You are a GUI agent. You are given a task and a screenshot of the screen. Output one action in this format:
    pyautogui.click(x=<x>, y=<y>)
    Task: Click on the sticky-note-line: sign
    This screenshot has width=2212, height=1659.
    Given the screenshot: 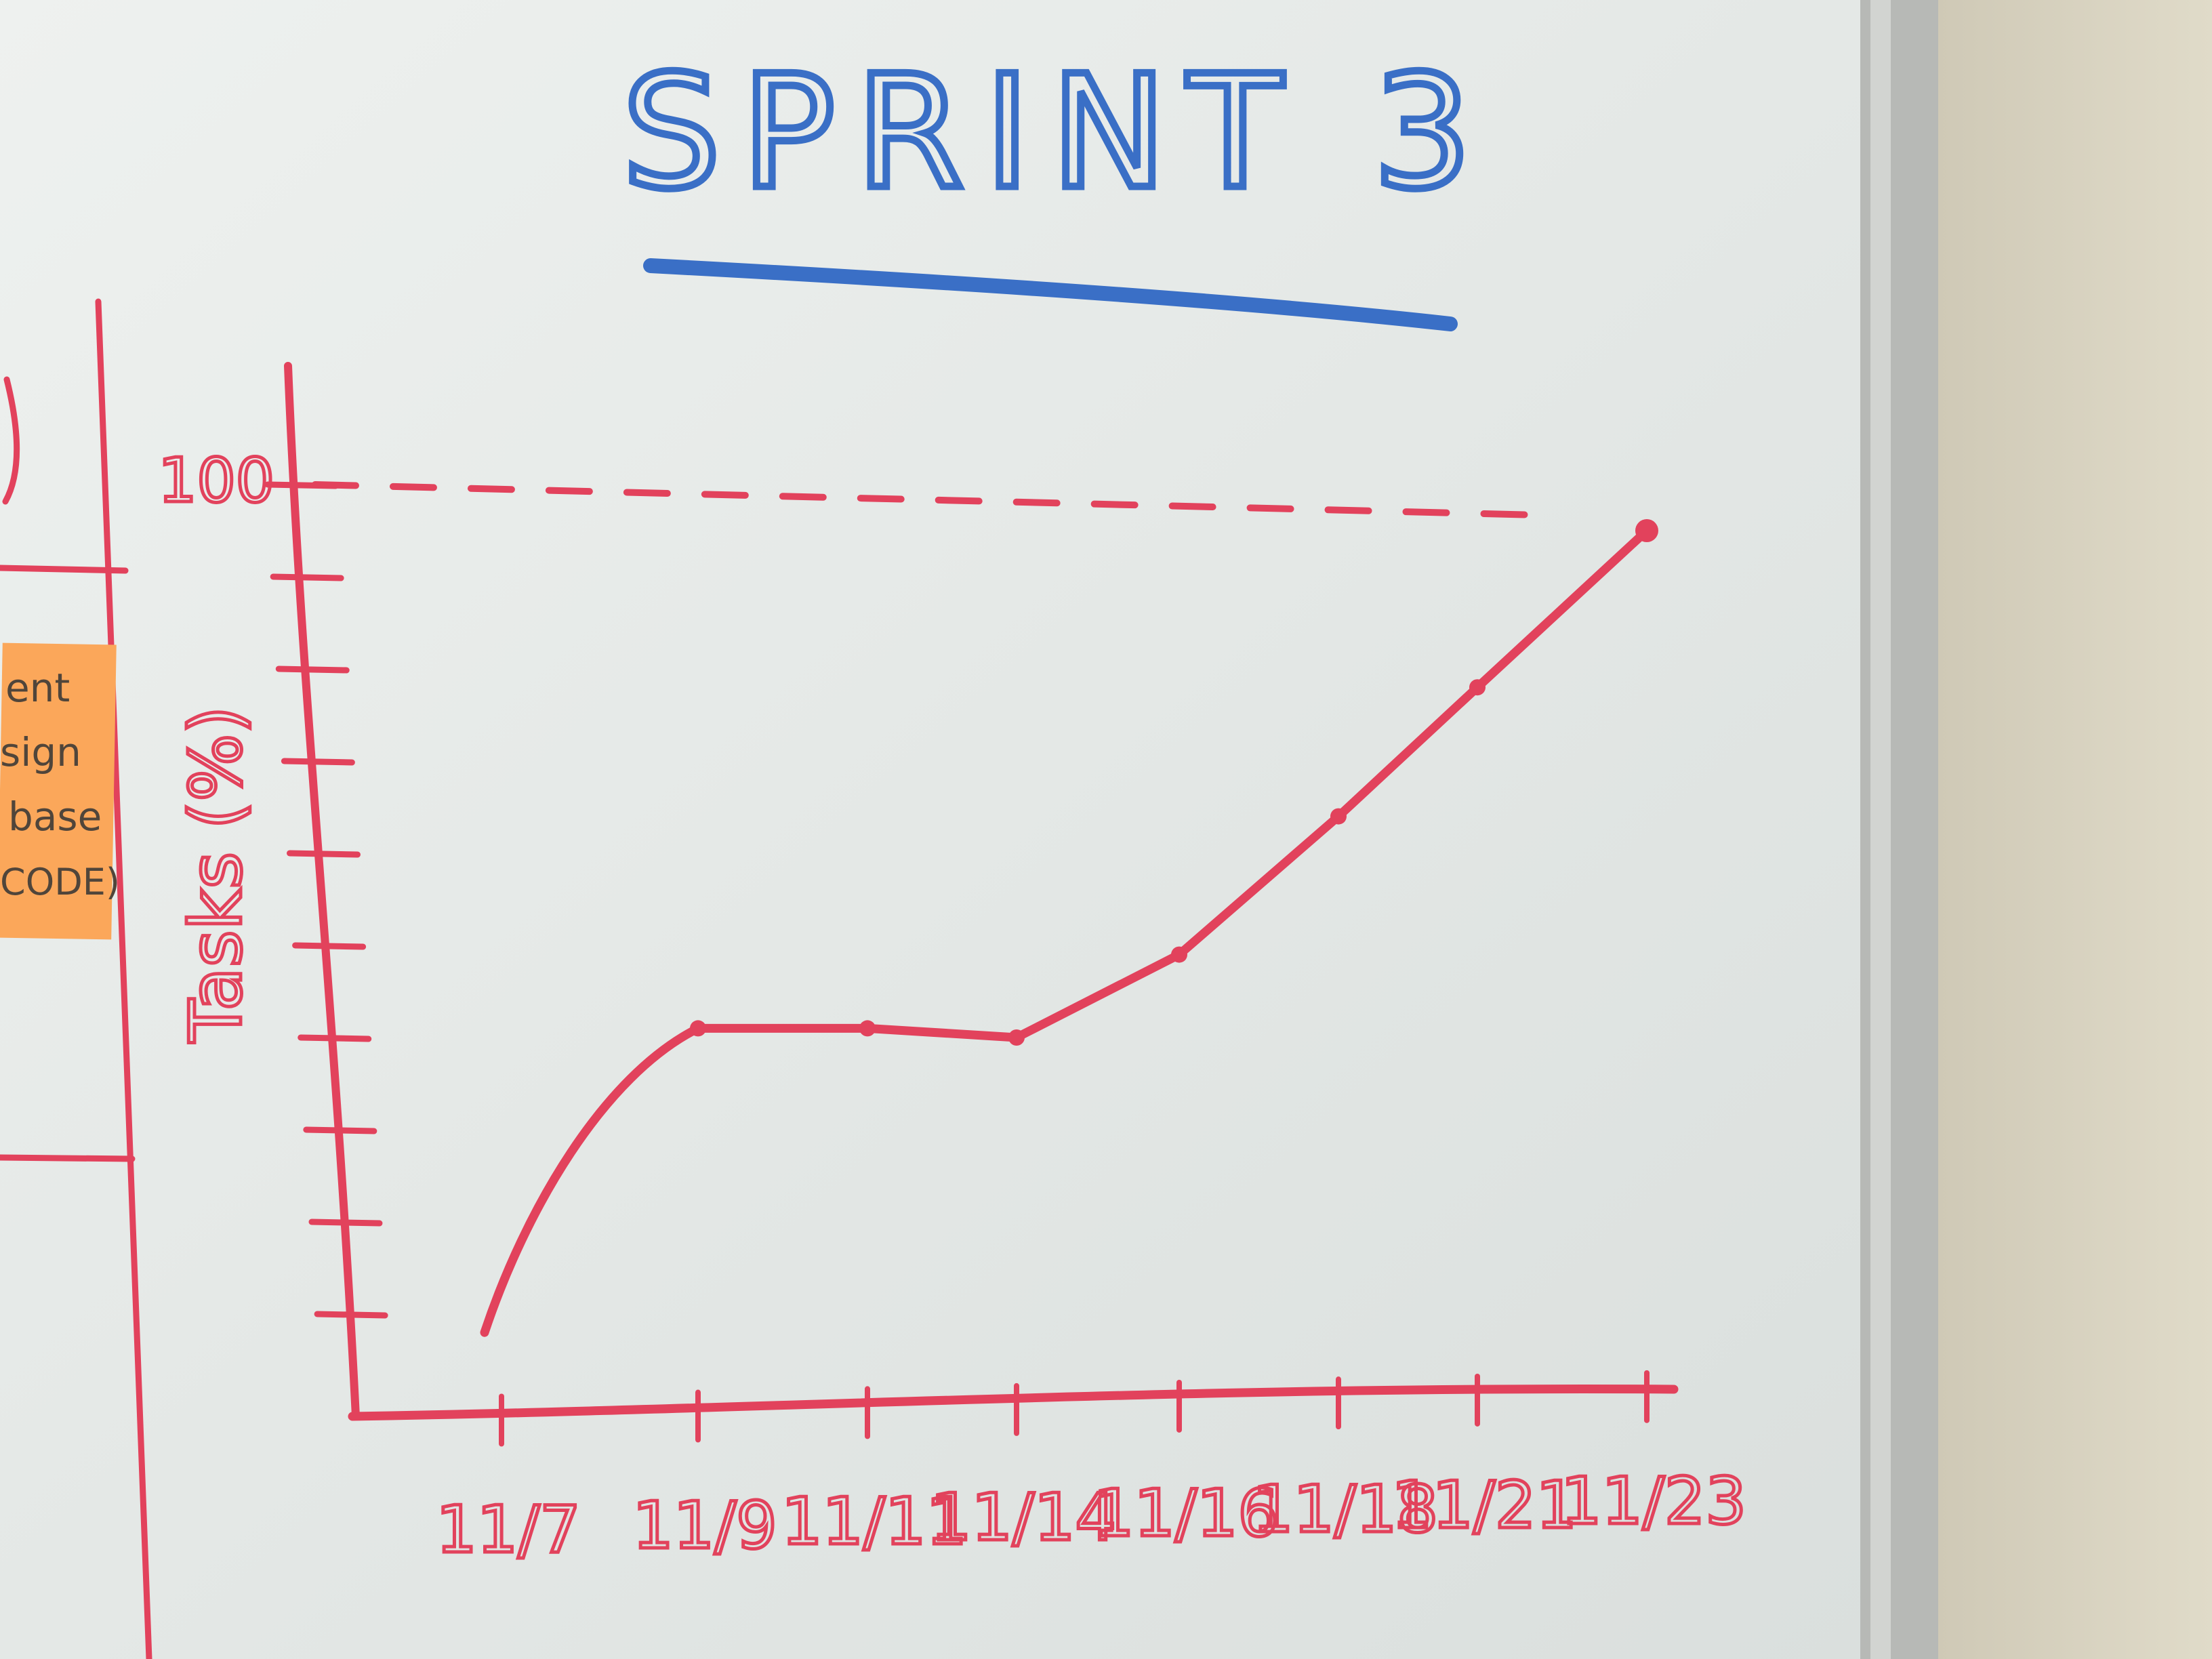 What is the action you would take?
    pyautogui.click(x=40, y=752)
    